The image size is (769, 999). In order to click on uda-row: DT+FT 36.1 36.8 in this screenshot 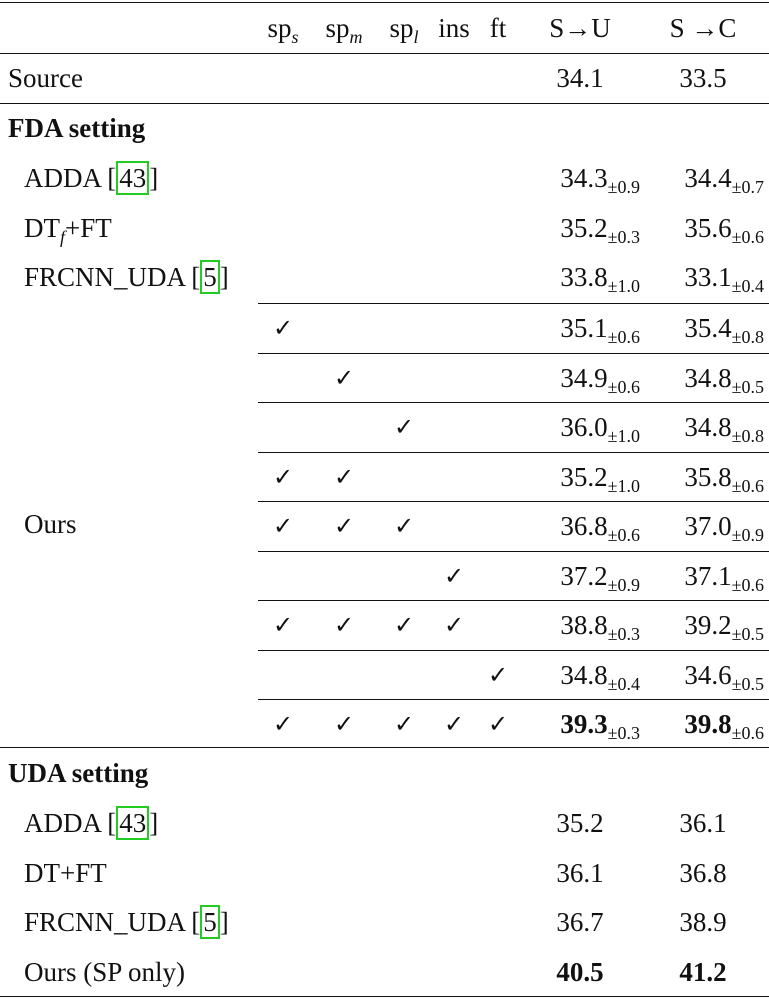, I will do `click(384, 873)`.